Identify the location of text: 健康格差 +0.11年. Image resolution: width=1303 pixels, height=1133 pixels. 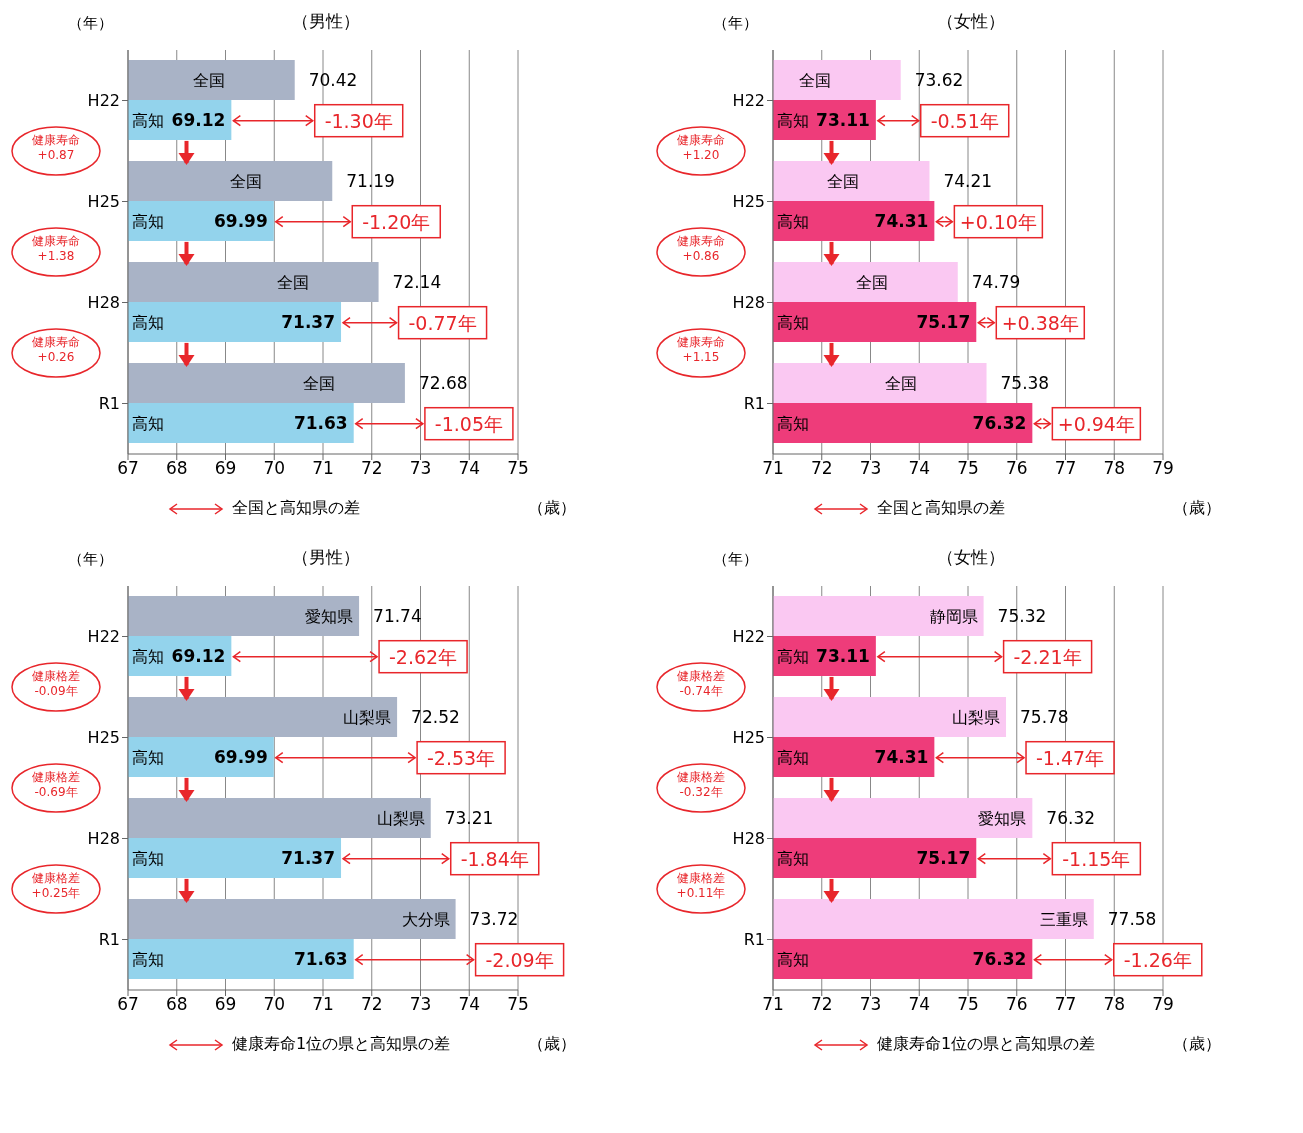
(701, 885).